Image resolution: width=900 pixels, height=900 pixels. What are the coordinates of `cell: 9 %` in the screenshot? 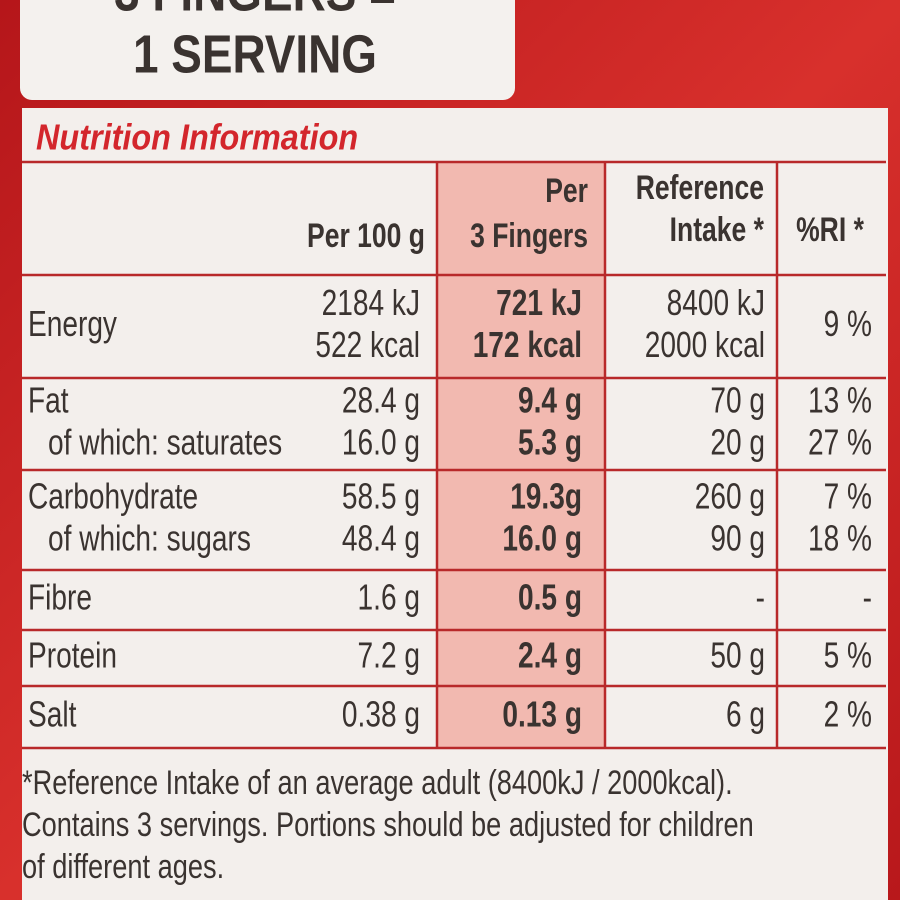 It's located at (848, 323).